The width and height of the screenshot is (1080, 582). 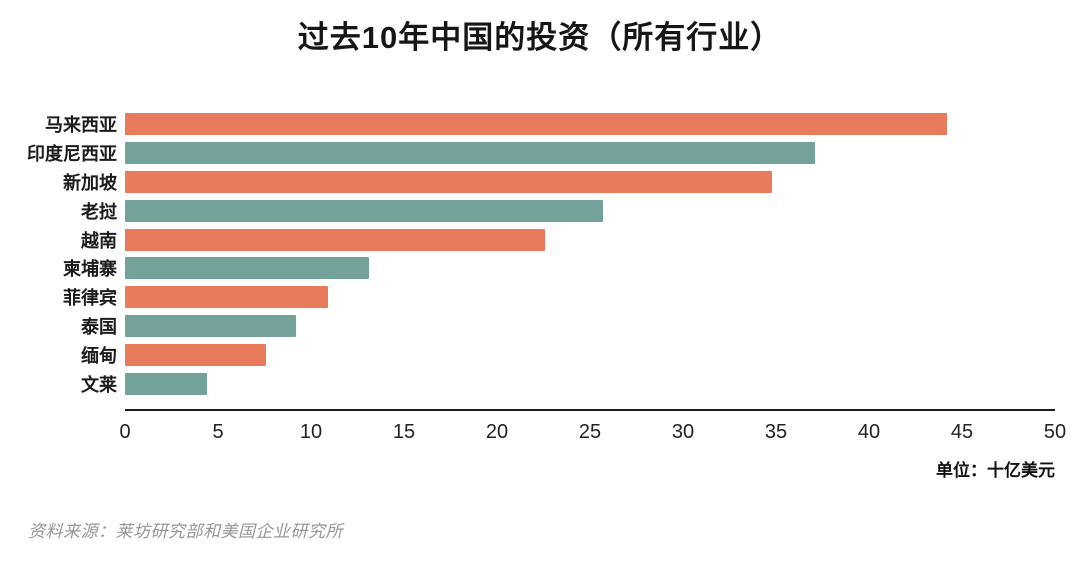 I want to click on x-tick-label: 25, so click(x=590, y=432).